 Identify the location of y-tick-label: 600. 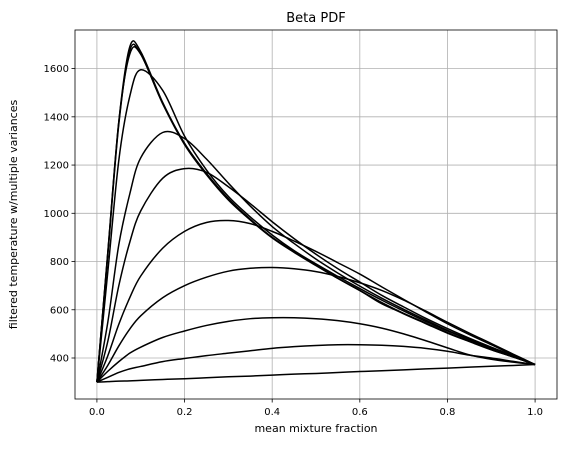
(59, 310).